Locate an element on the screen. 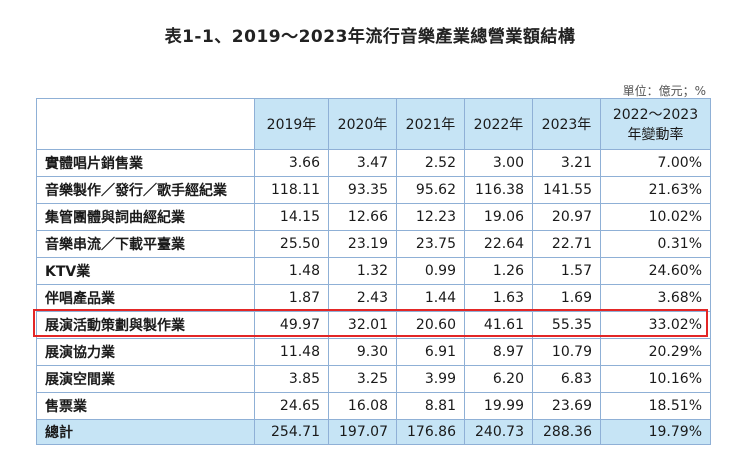 The image size is (740, 453). header-corner is located at coordinates (145, 124).